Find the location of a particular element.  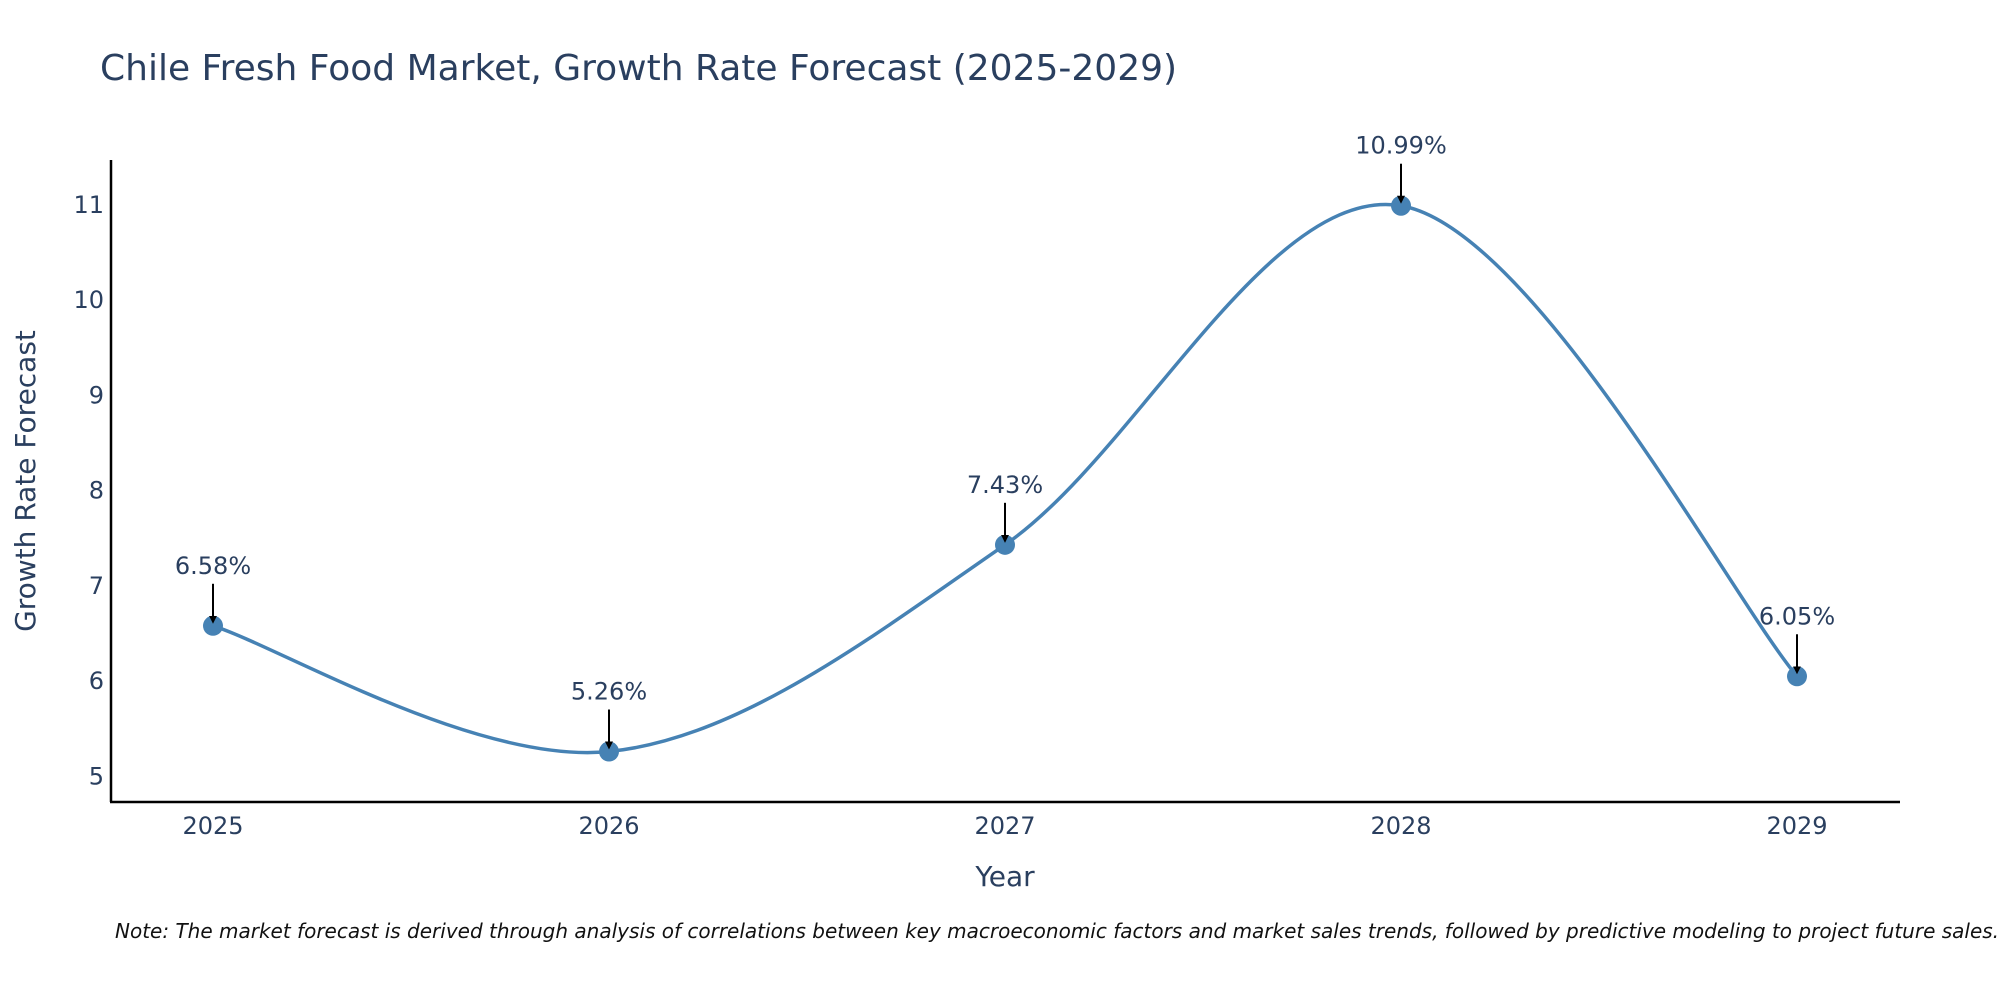

y-tick-label: 8 is located at coordinates (96, 491).